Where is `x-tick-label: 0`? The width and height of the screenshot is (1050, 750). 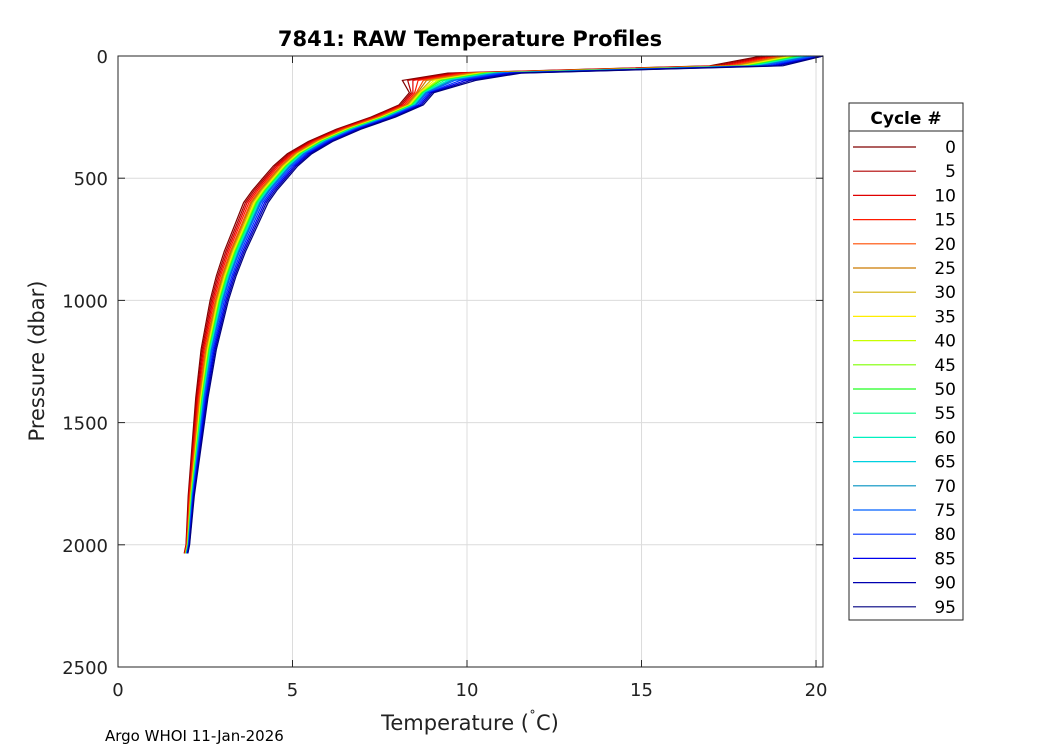
x-tick-label: 0 is located at coordinates (117, 690).